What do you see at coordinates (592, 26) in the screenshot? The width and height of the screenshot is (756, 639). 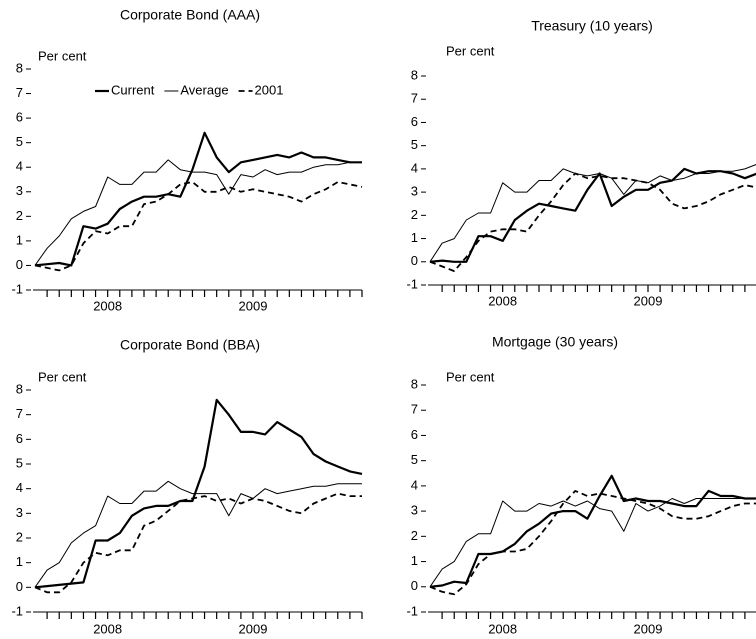 I see `panel-title: Treasury (10 years)` at bounding box center [592, 26].